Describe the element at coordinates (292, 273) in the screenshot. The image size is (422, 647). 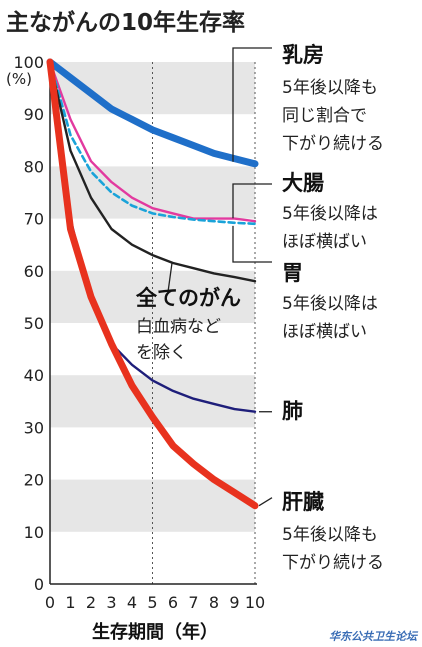
I see `label-stomach: 胃` at that location.